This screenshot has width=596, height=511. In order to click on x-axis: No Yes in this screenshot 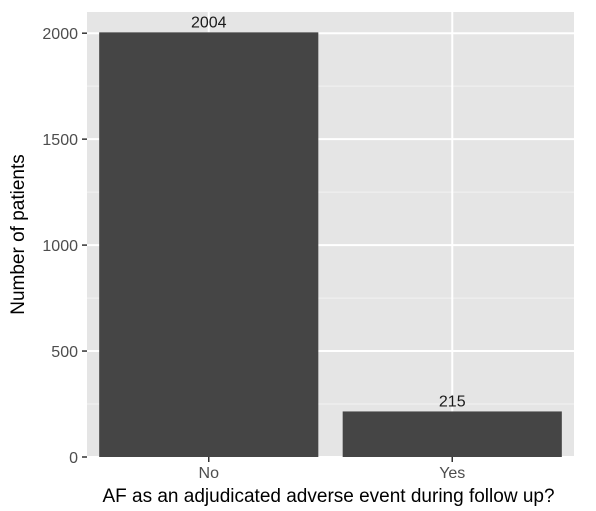, I will do `click(332, 469)`.